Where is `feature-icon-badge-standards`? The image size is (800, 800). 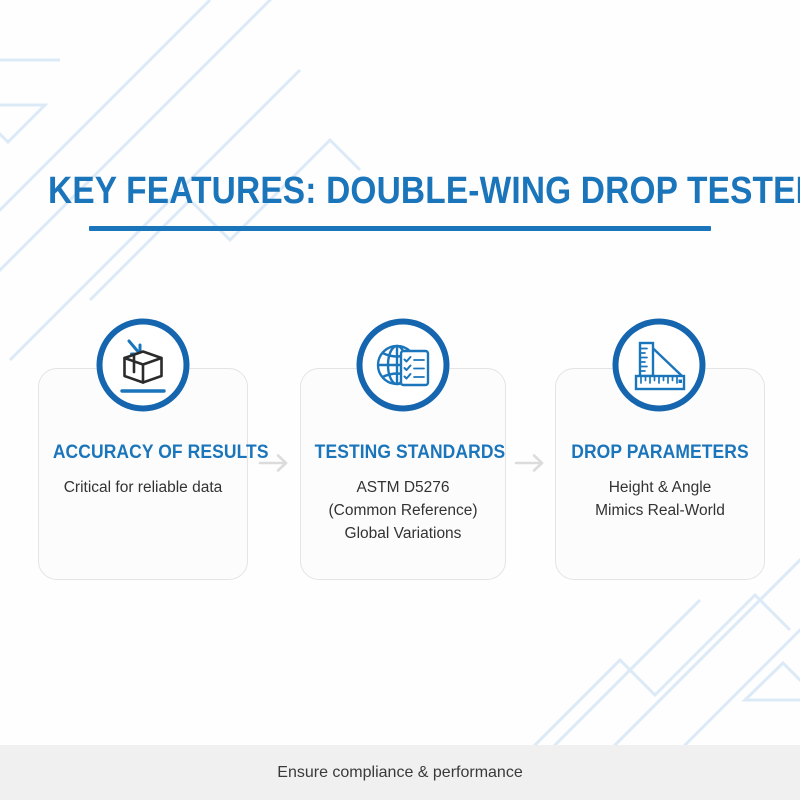
feature-icon-badge-standards is located at coordinates (403, 365).